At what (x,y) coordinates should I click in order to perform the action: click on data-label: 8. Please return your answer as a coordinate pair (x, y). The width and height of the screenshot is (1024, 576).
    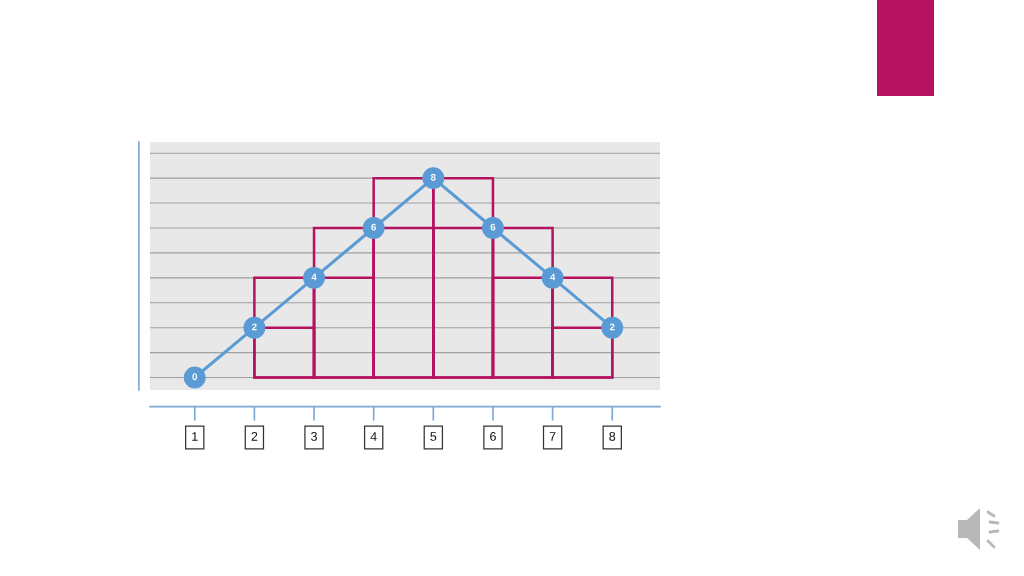
    Looking at the image, I should click on (433, 177).